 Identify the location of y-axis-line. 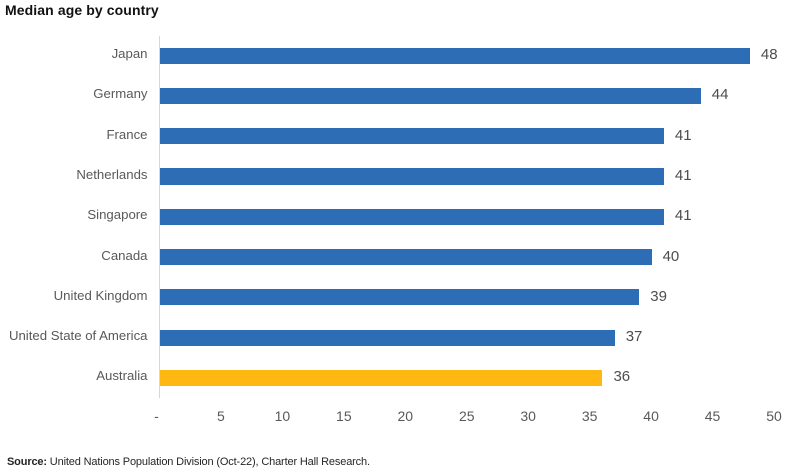
(159, 216).